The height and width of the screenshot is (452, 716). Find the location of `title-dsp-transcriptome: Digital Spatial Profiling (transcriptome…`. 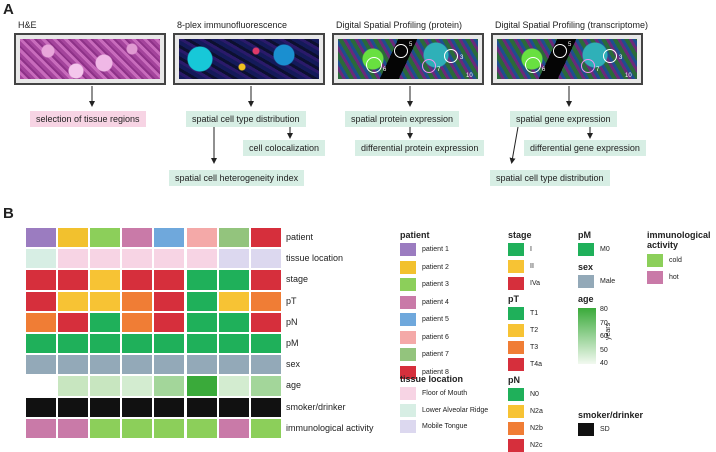

title-dsp-transcriptome: Digital Spatial Profiling (transcriptome… is located at coordinates (572, 25).